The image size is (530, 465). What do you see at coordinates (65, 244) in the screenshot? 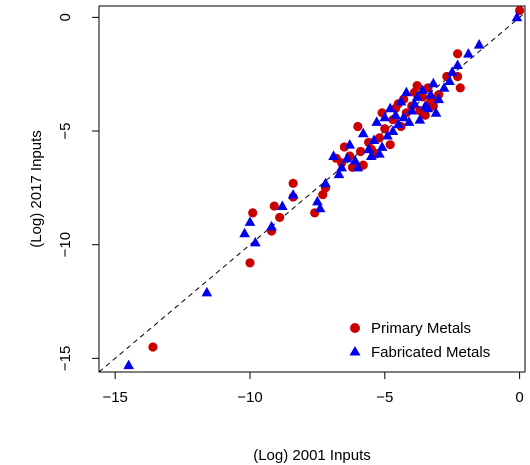
I see `y-tick-label: −10` at bounding box center [65, 244].